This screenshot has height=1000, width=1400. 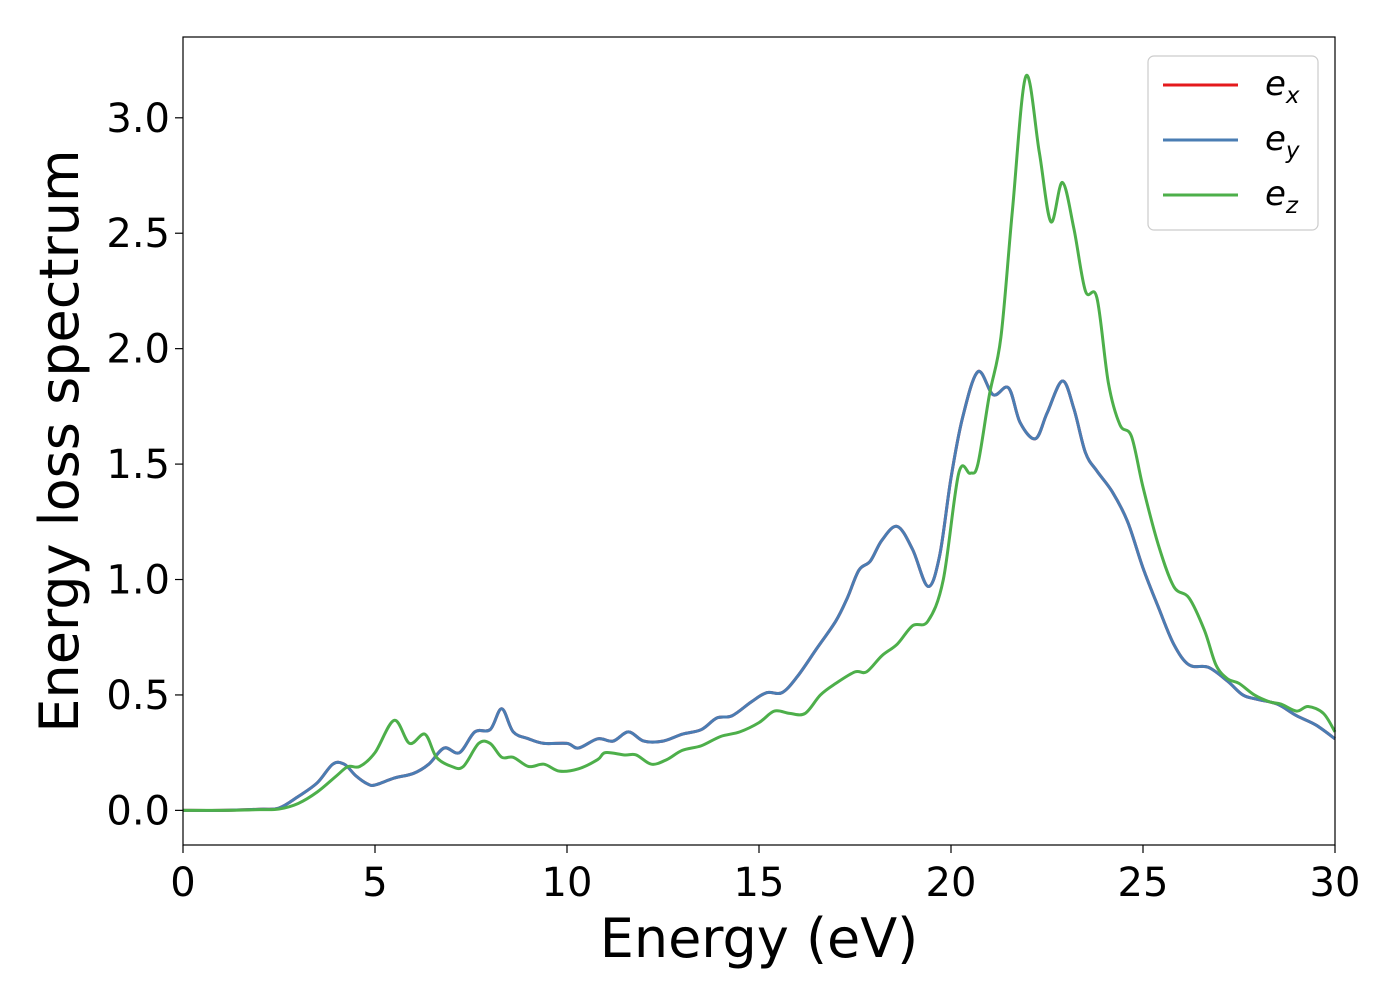 What do you see at coordinates (1282, 196) in the screenshot?
I see `legend-label-z: ez` at bounding box center [1282, 196].